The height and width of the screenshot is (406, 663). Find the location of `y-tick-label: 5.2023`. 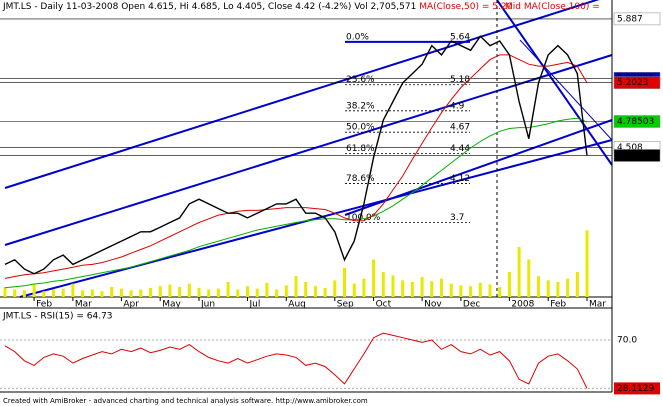

y-tick-label: 5.2023 is located at coordinates (633, 83).